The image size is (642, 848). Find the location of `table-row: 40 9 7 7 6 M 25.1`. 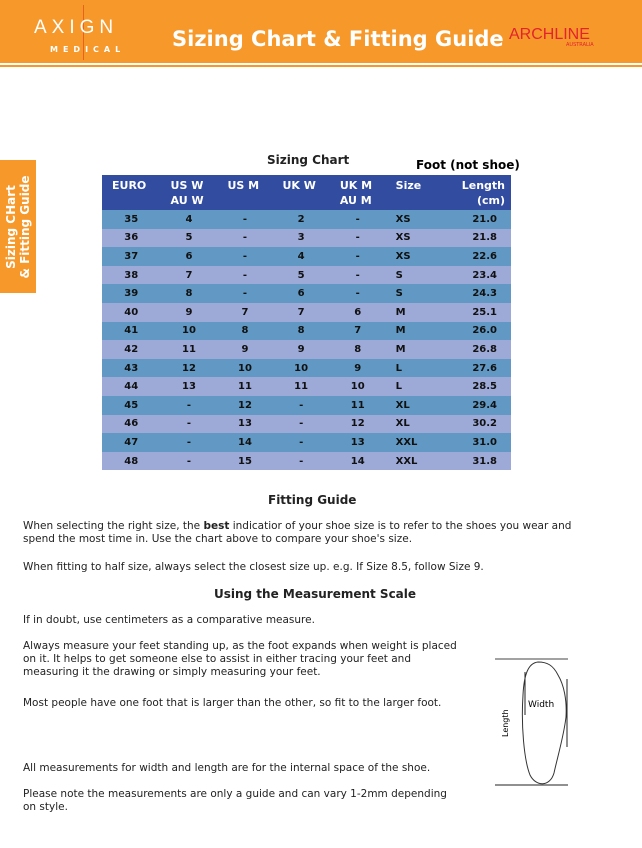

table-row: 40 9 7 7 6 M 25.1 is located at coordinates (306, 312).